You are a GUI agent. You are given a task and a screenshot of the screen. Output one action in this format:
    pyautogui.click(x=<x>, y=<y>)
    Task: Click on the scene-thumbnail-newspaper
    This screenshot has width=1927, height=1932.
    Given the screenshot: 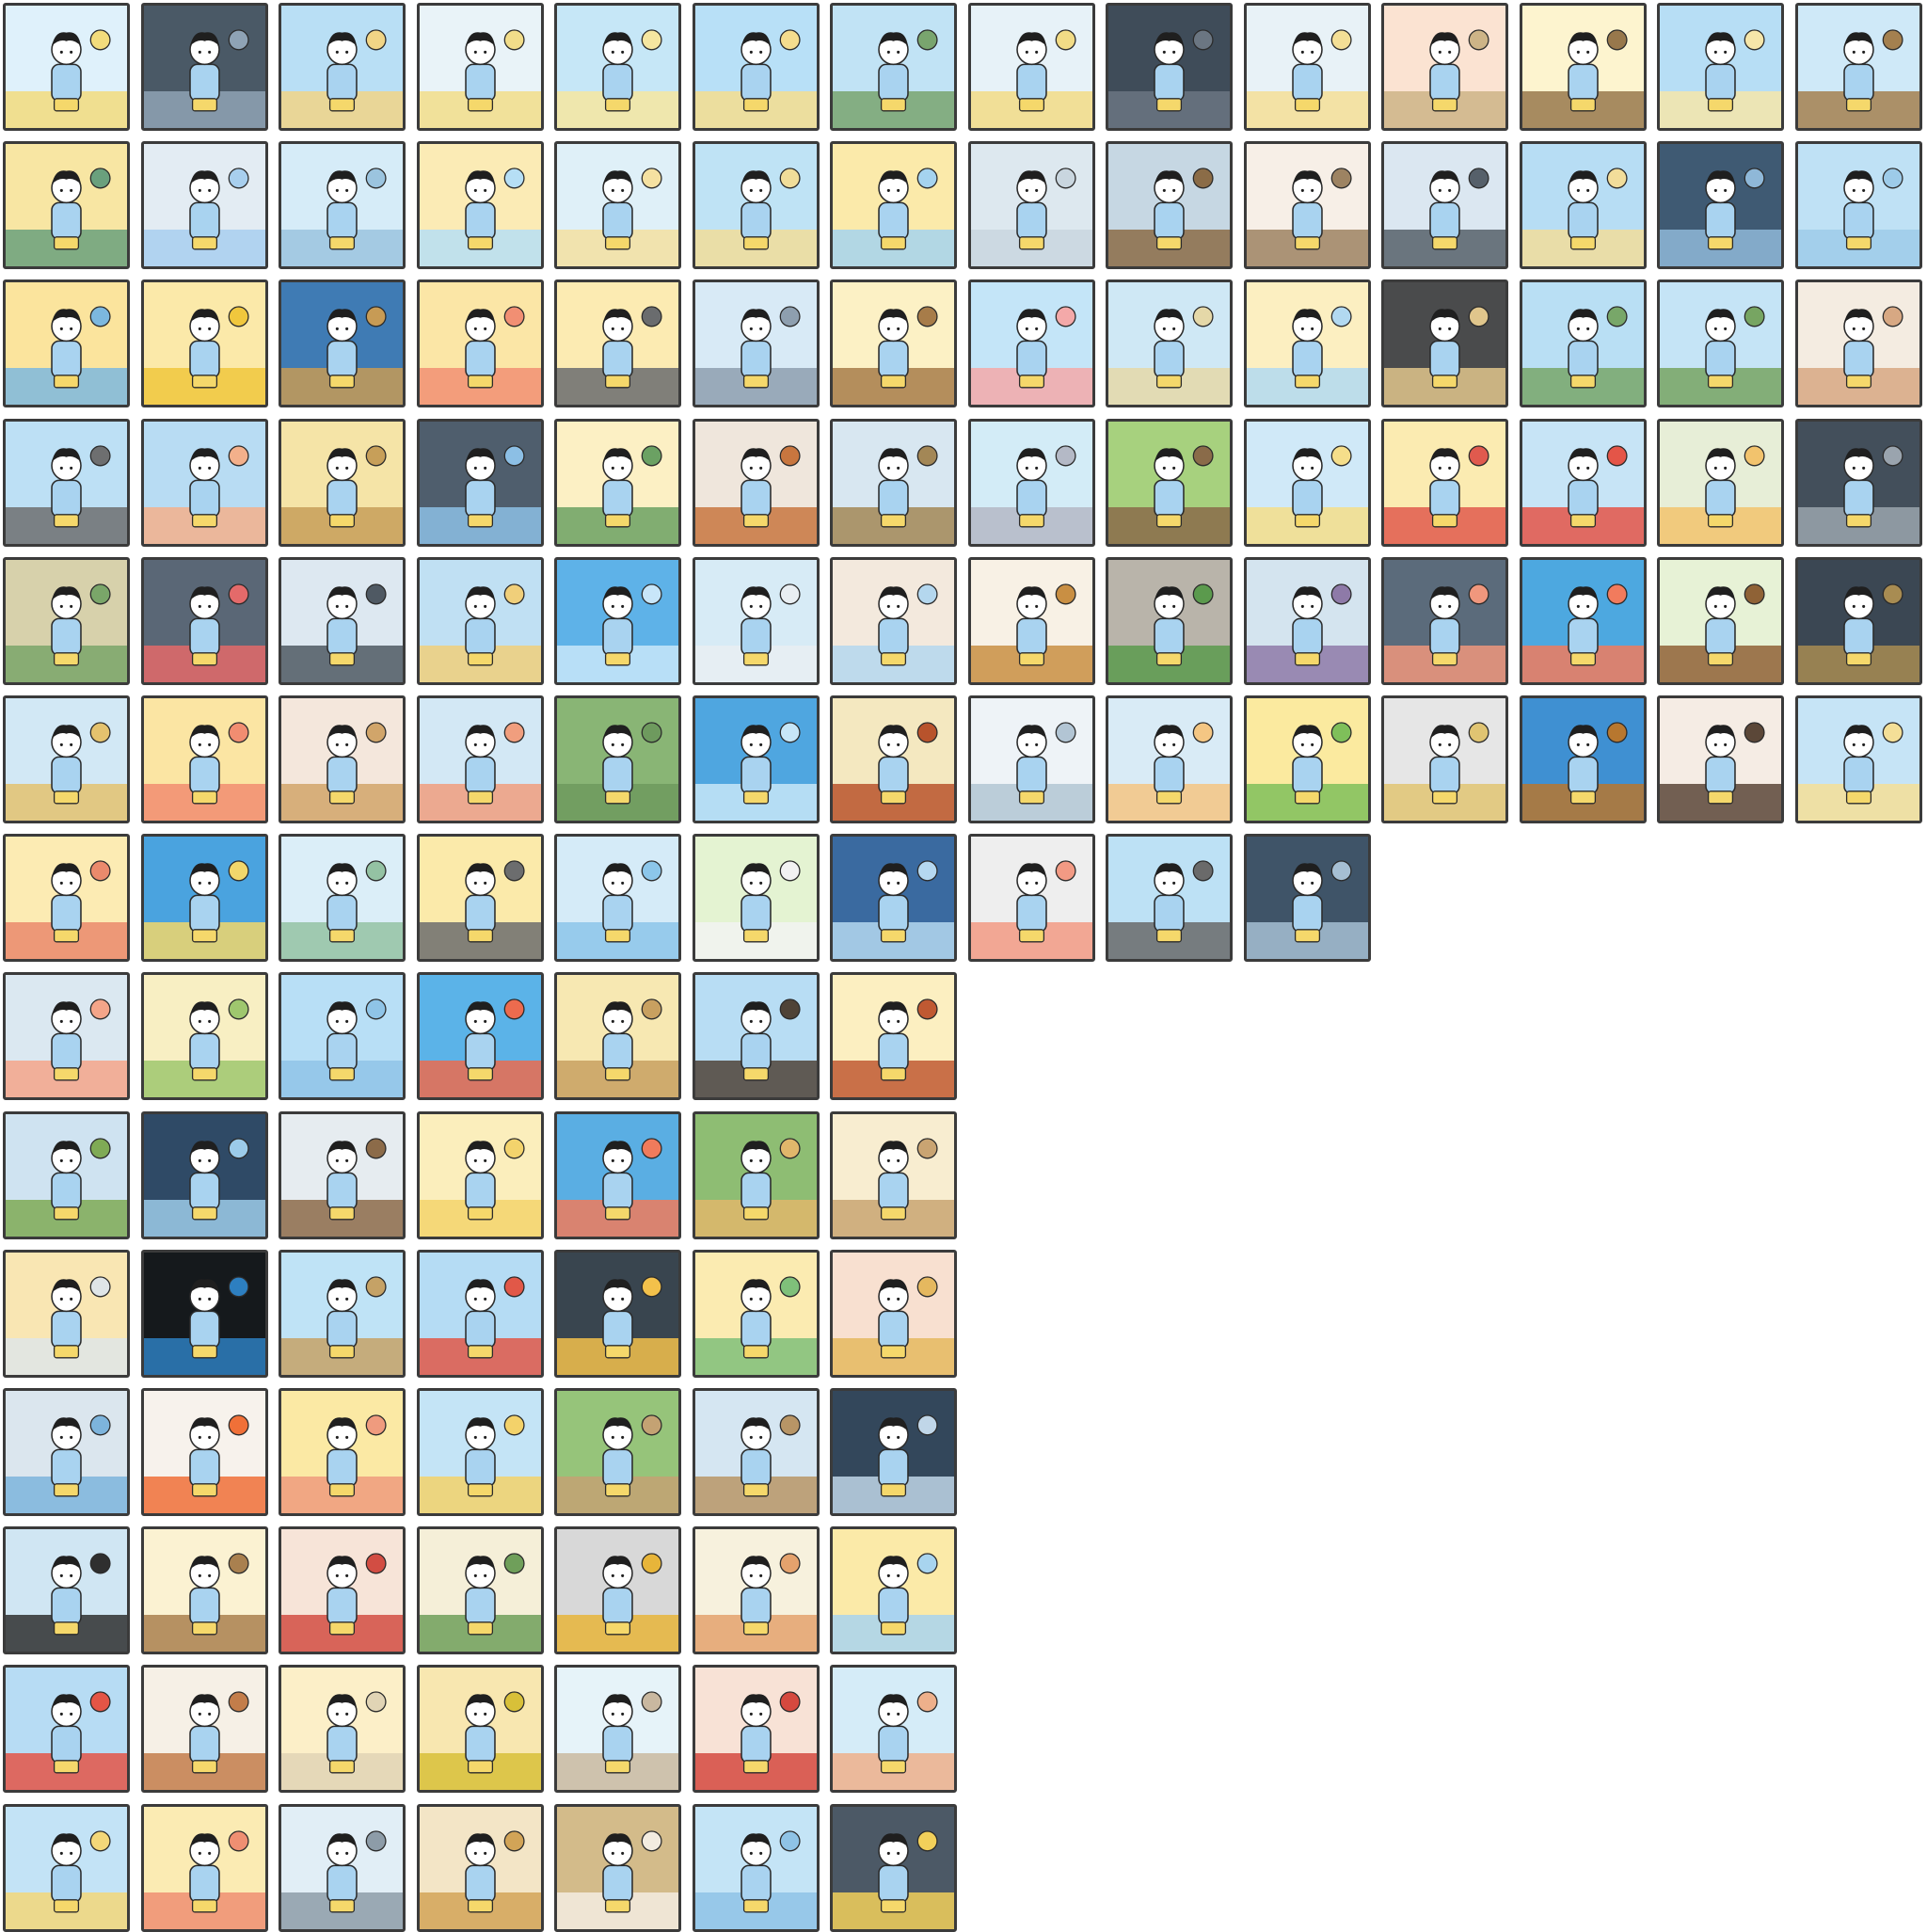 What is the action you would take?
    pyautogui.click(x=756, y=621)
    